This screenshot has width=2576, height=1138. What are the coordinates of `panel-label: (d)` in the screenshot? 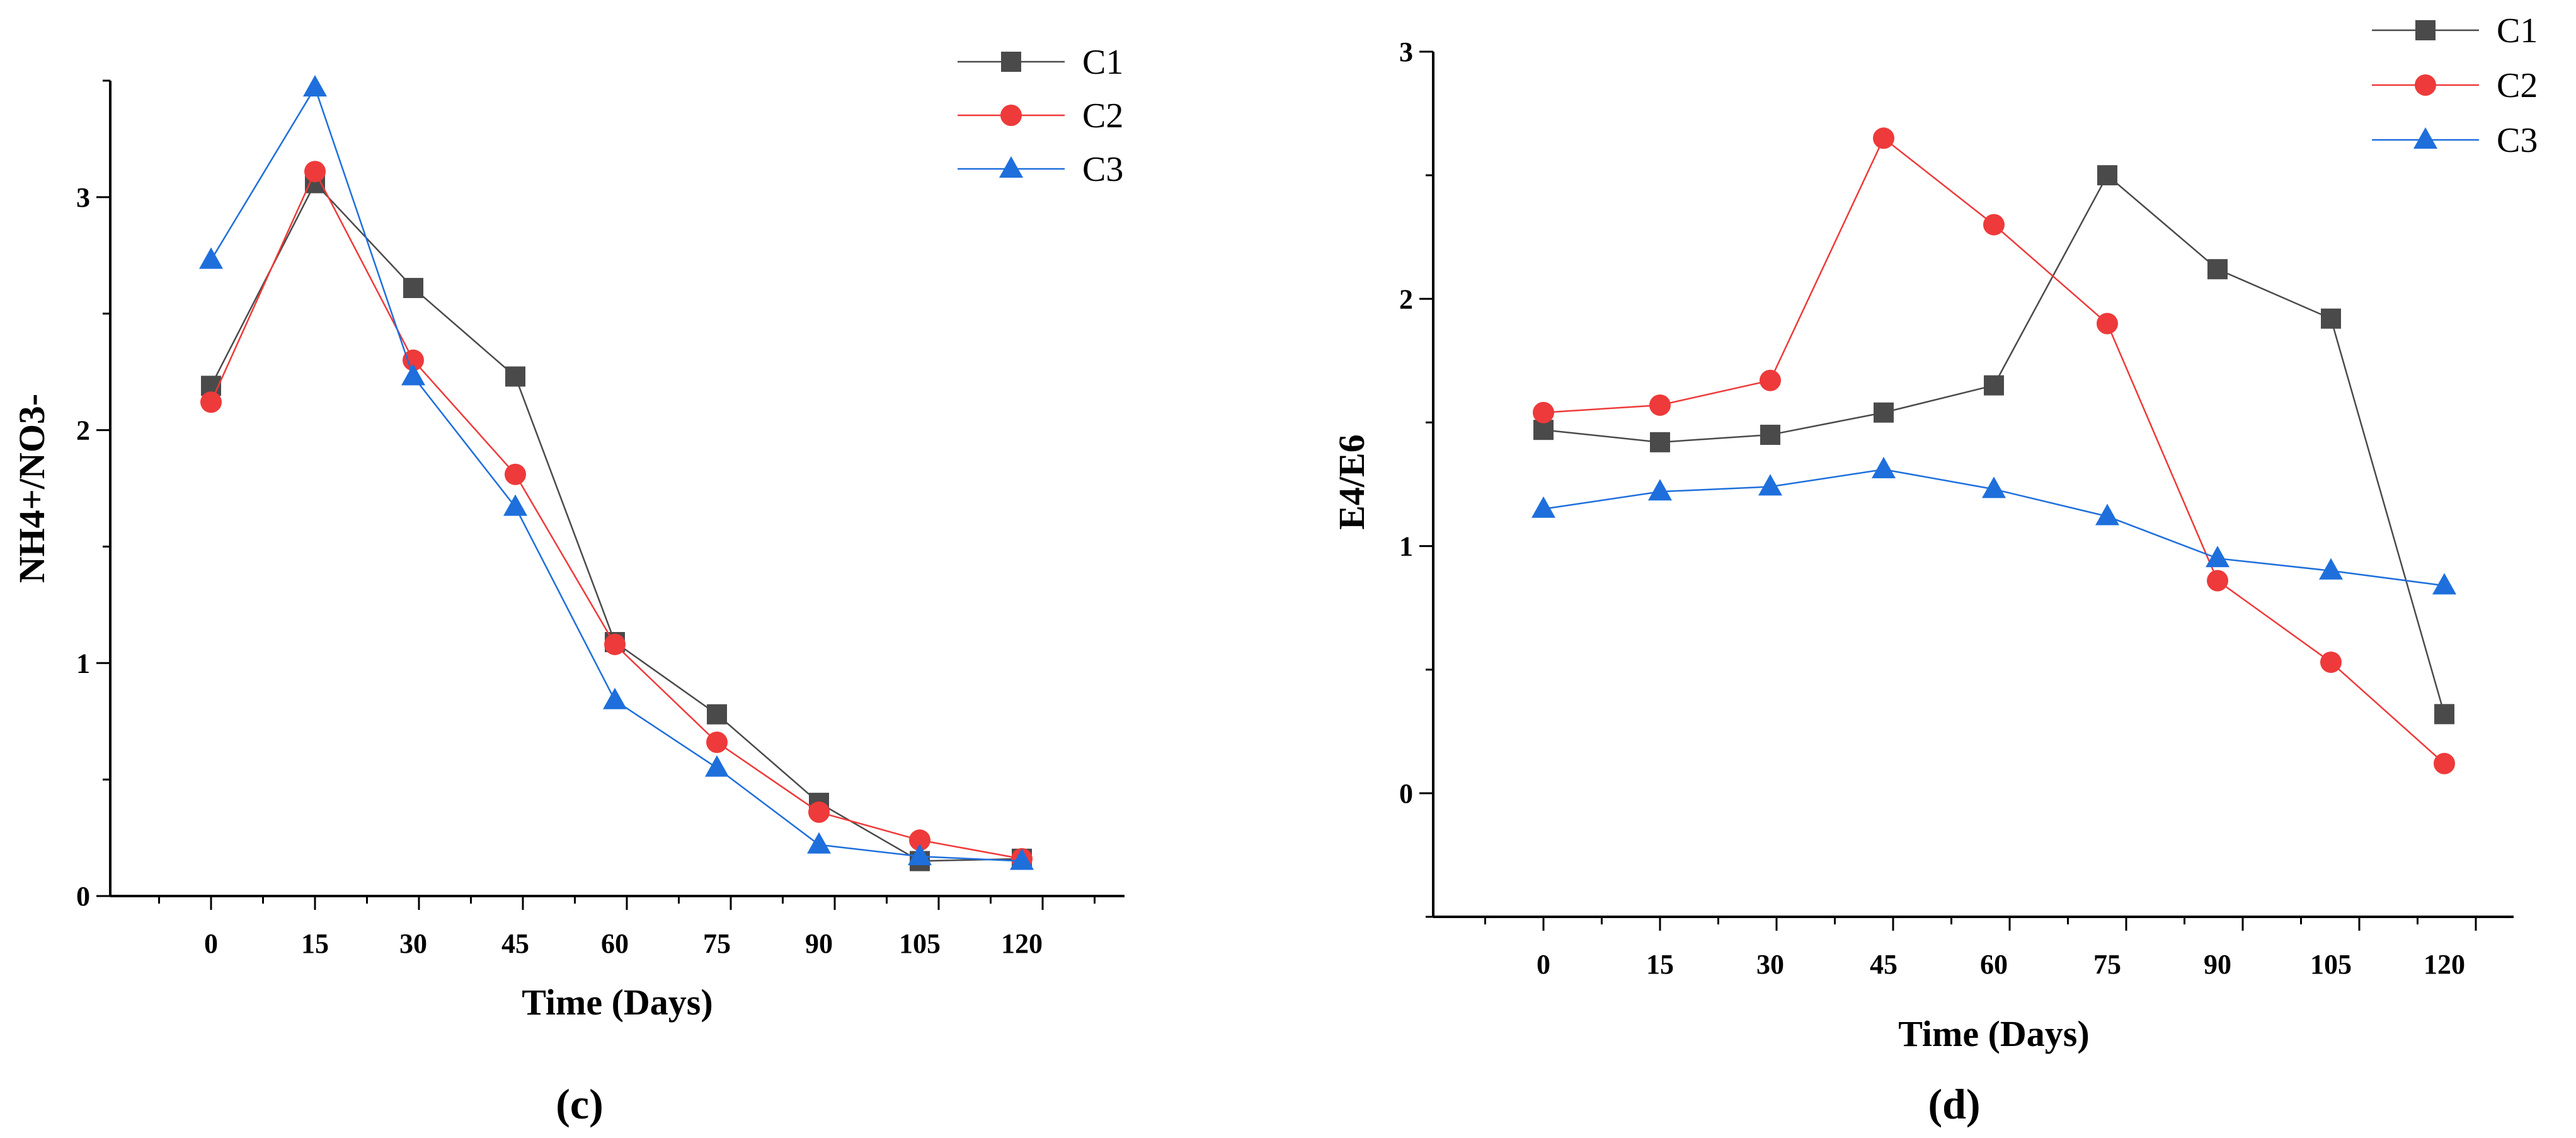 It's located at (1954, 1104).